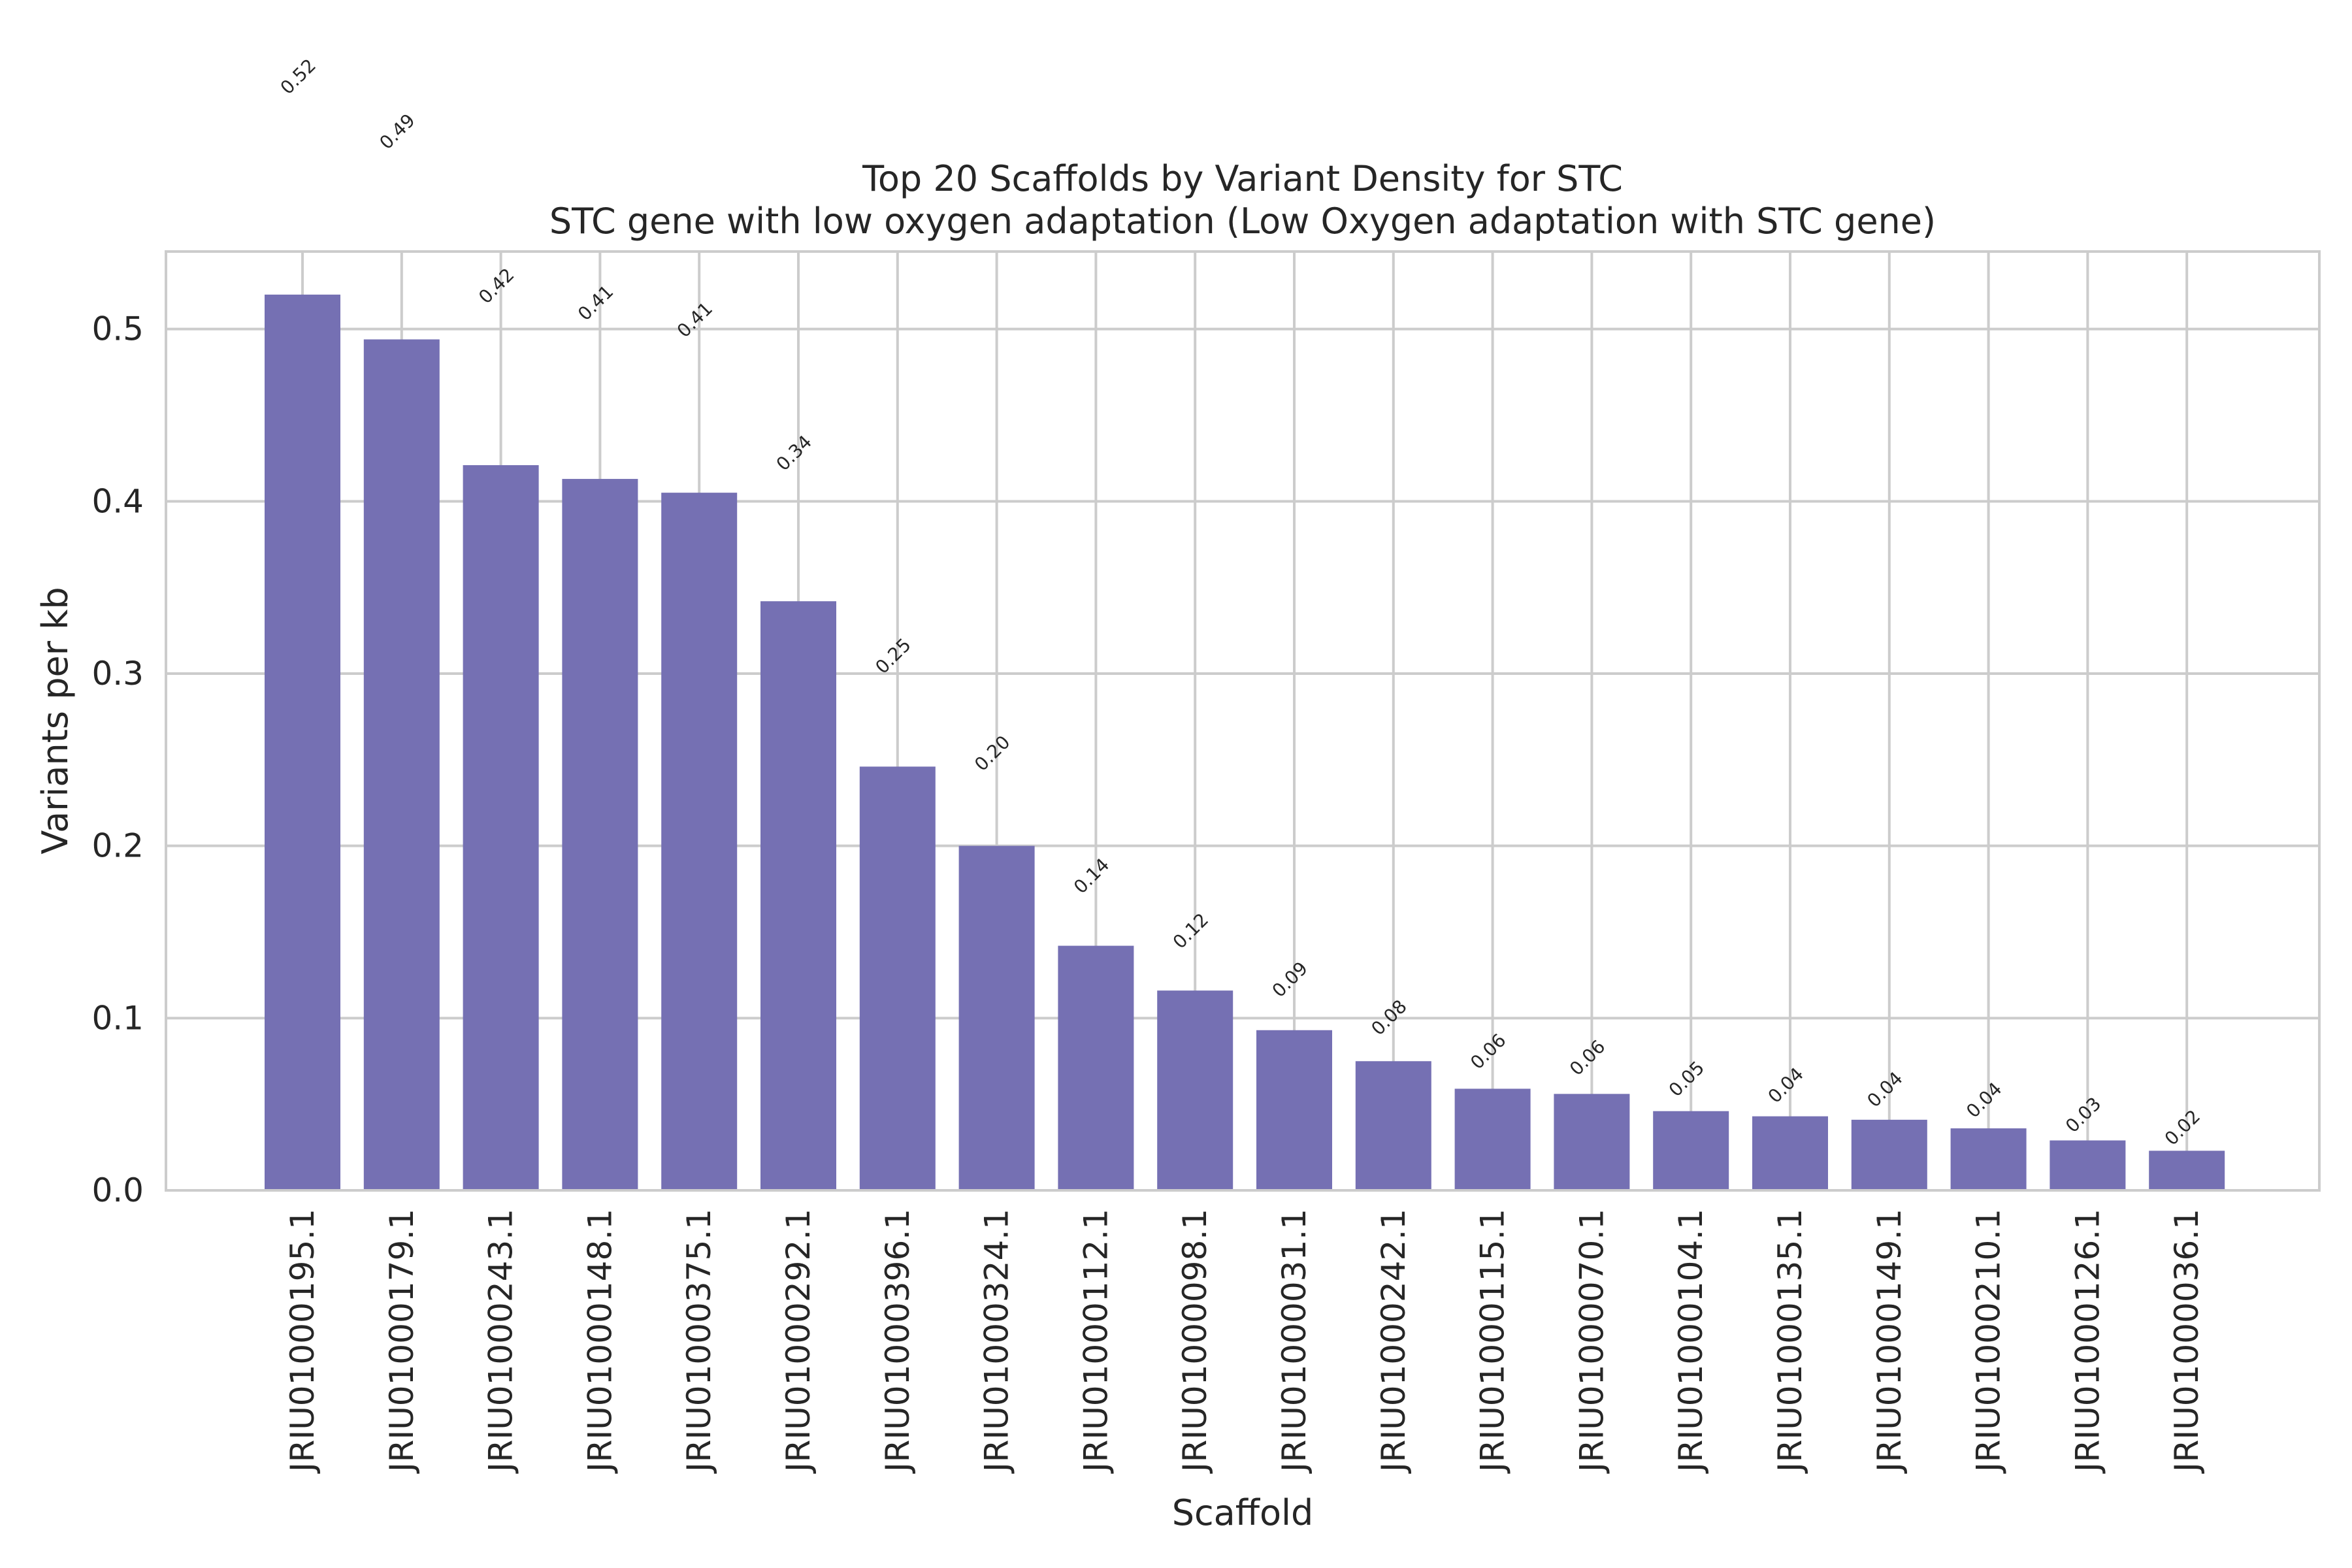 The image size is (2352, 1568). What do you see at coordinates (1493, 1341) in the screenshot?
I see `x-tick-label: JRIU01000115.1` at bounding box center [1493, 1341].